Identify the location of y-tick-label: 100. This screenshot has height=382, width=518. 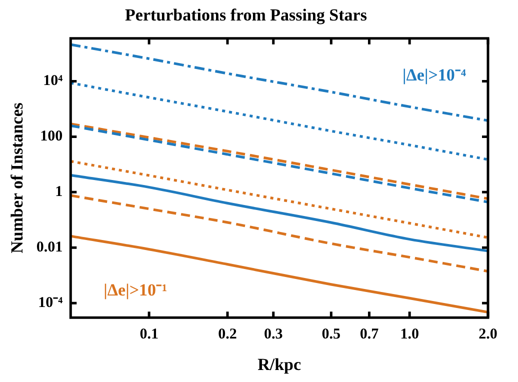
(51, 136).